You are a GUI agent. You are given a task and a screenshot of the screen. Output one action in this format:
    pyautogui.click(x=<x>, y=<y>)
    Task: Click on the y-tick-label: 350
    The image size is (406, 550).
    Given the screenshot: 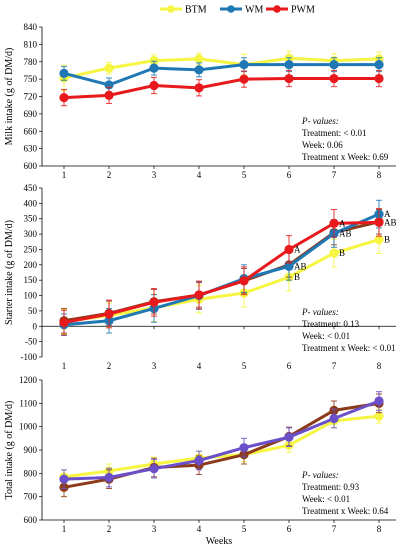 What is the action you would take?
    pyautogui.click(x=31, y=219)
    